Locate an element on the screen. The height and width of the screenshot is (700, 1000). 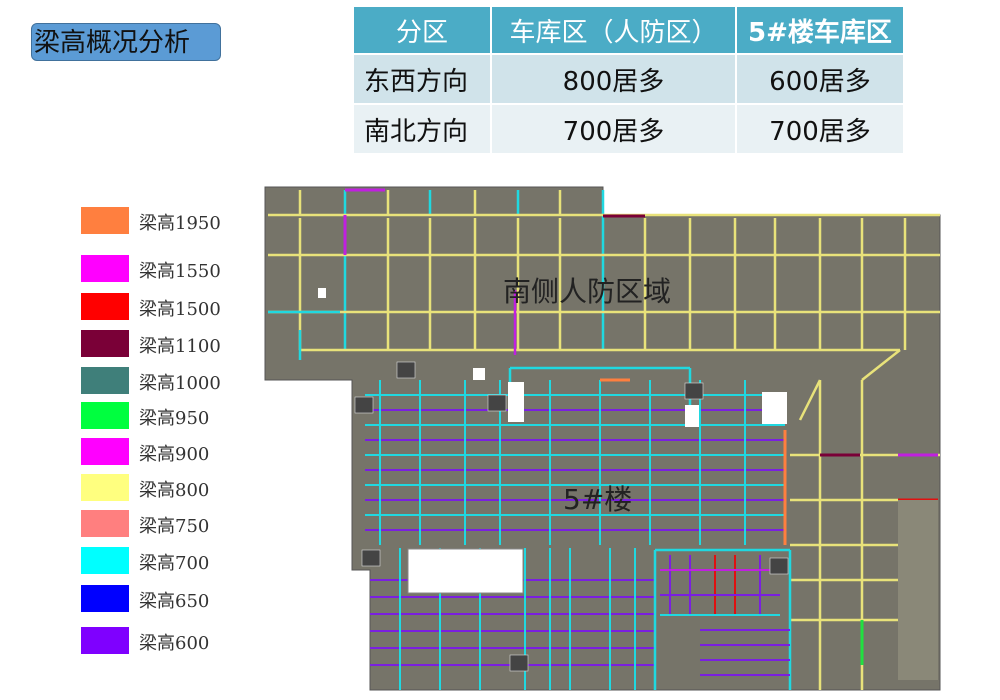
table-row: 东西方向 800居多 600居多 is located at coordinates (628, 79).